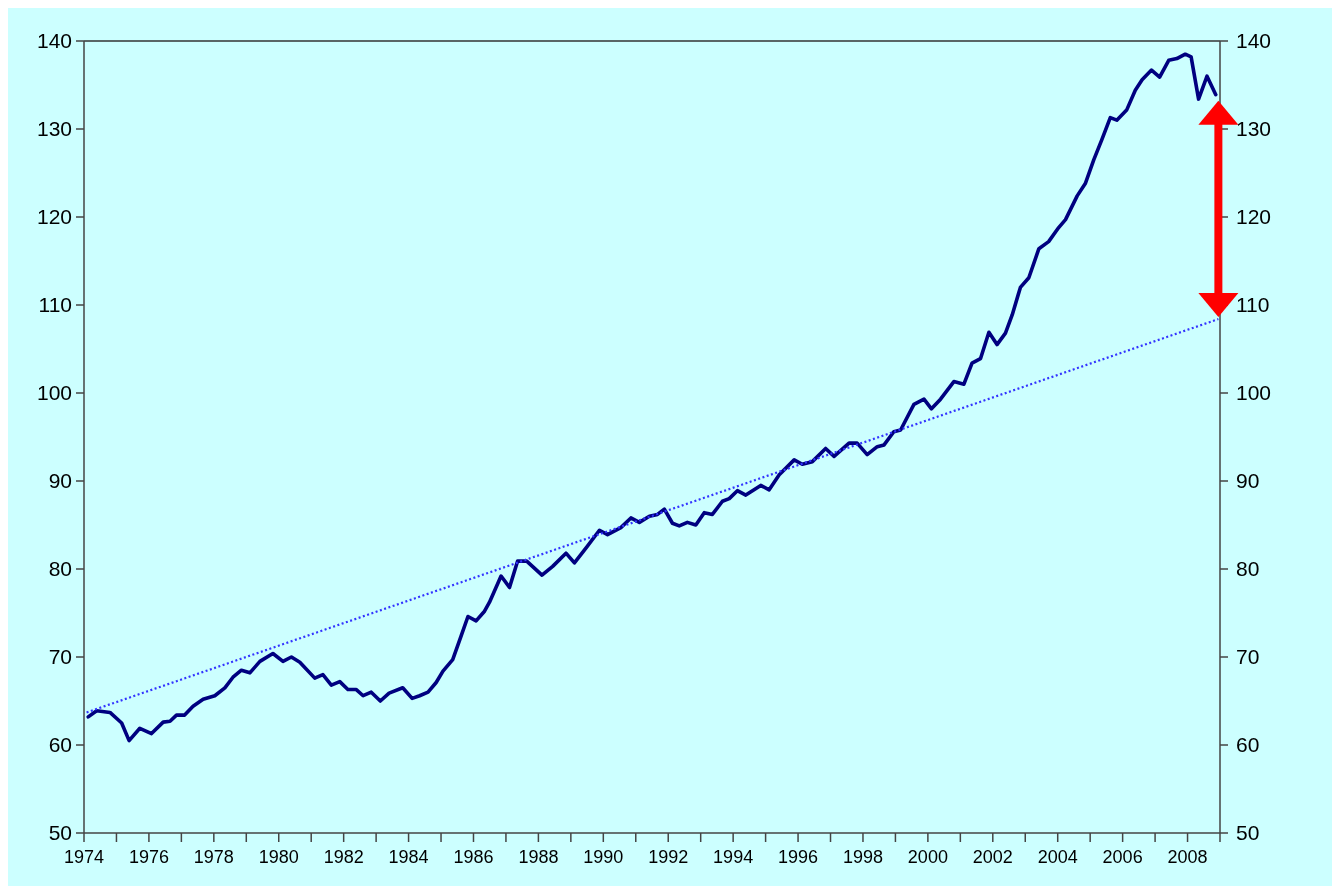  Describe the element at coordinates (603, 857) in the screenshot. I see `x-tick-label: 1990` at that location.